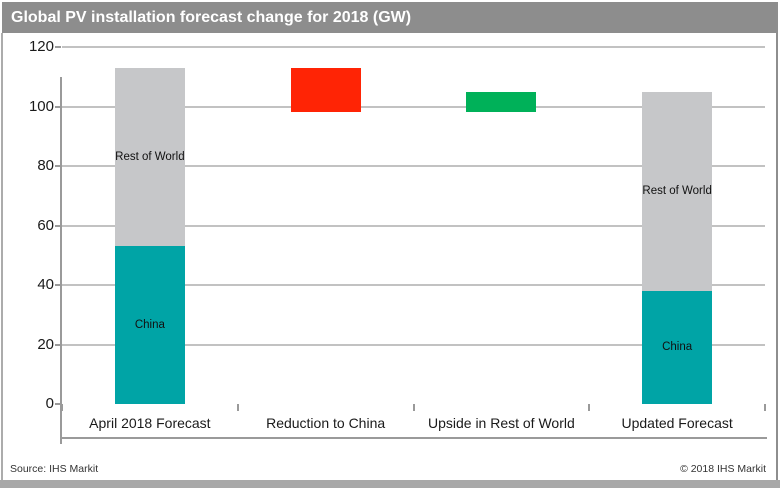 This screenshot has height=490, width=780. Describe the element at coordinates (45, 225) in the screenshot. I see `y-axis-tick-label: 60` at that location.